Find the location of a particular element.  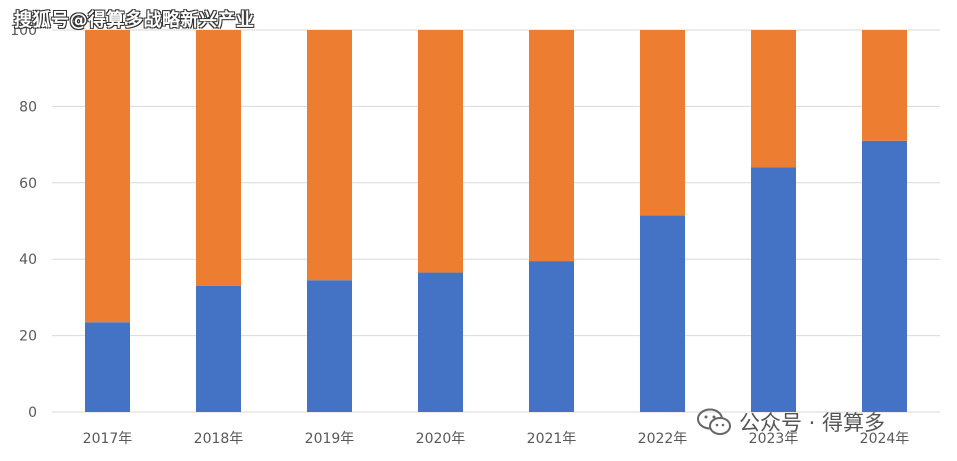

y-tick-label: 60 is located at coordinates (28, 184).